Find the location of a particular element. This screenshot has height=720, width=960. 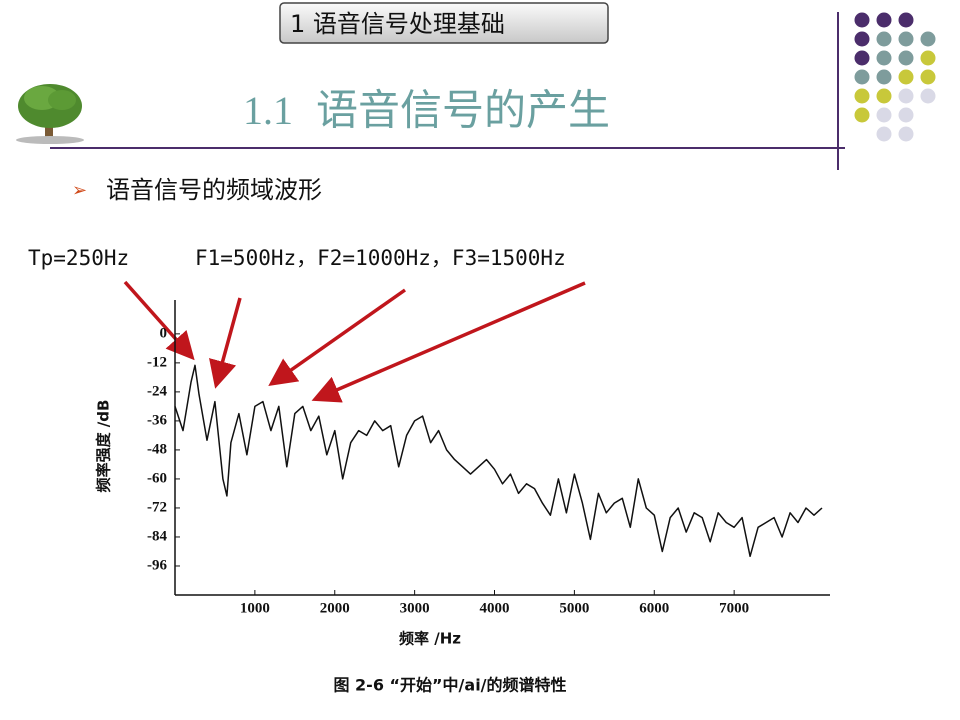

y-tick-label: -72 is located at coordinates (157, 507).